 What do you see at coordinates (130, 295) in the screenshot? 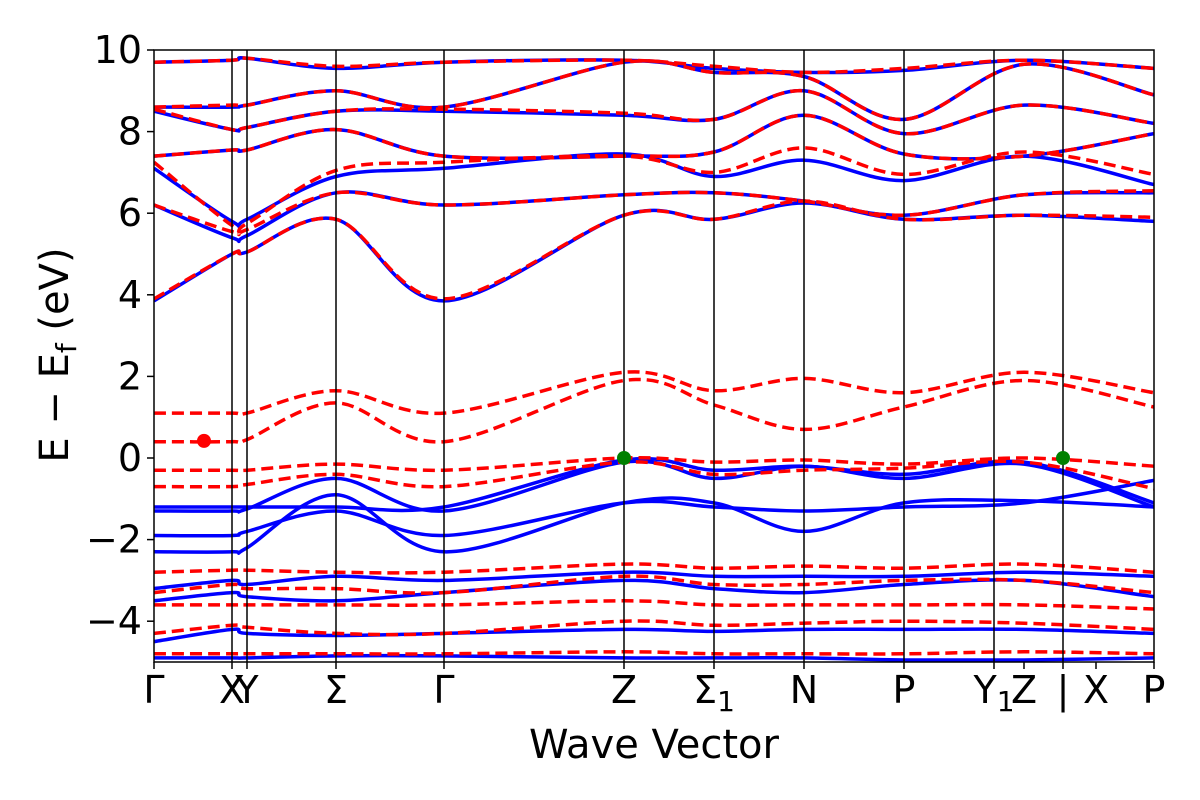
I see `y-tick-label: 4` at bounding box center [130, 295].